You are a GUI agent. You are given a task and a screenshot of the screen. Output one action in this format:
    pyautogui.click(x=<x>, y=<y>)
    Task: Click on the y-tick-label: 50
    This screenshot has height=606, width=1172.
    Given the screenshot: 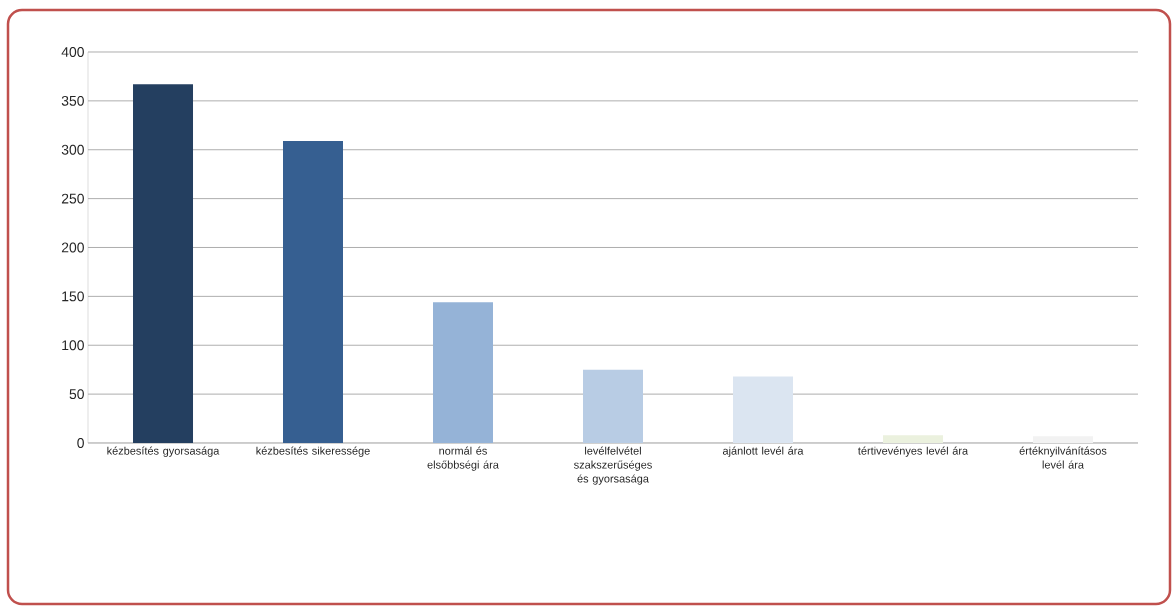 What is the action you would take?
    pyautogui.click(x=76, y=394)
    